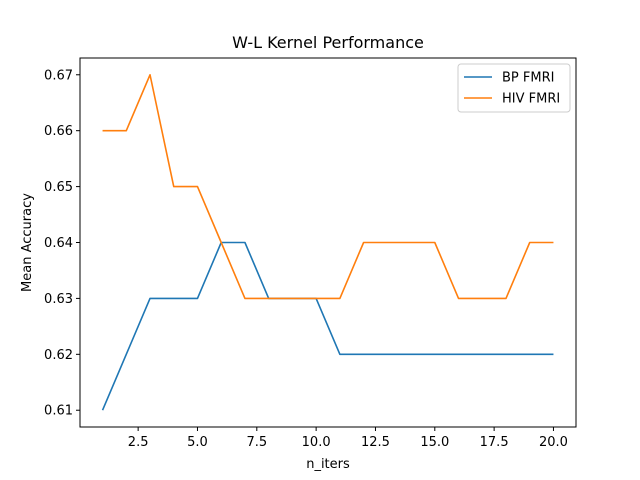 This screenshot has height=480, width=640. Describe the element at coordinates (328, 42) in the screenshot. I see `chart-title: W-L Kernel Performance` at that location.